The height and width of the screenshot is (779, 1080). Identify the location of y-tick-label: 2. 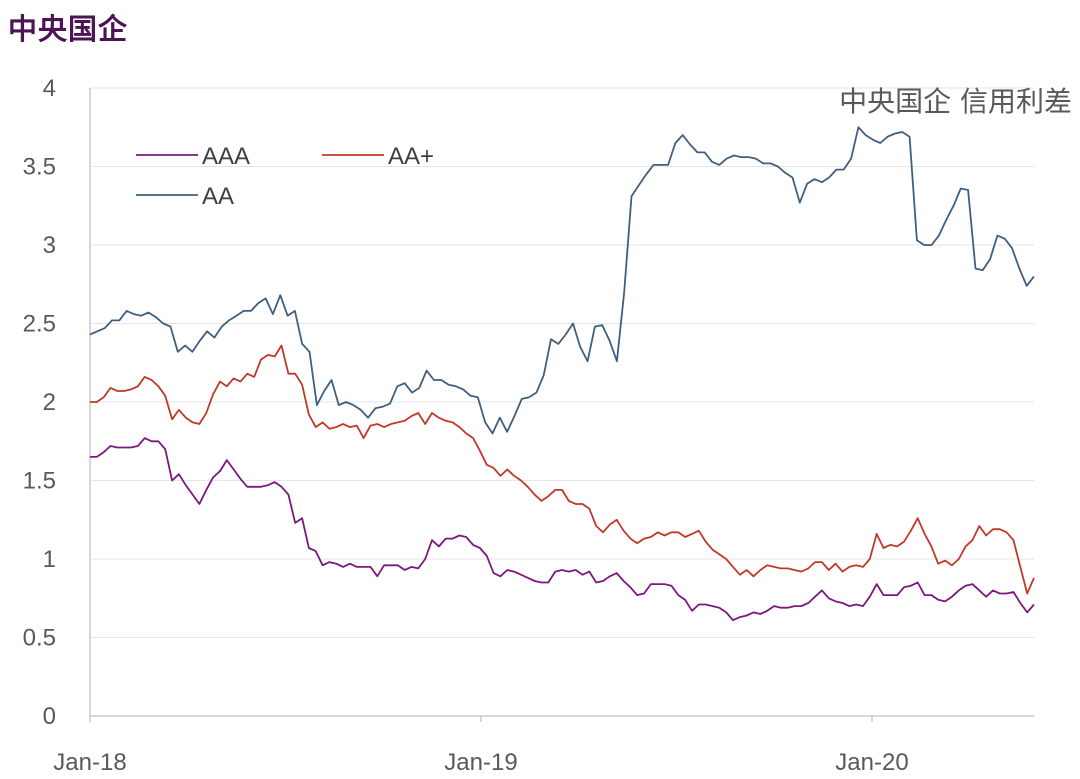
(49, 402).